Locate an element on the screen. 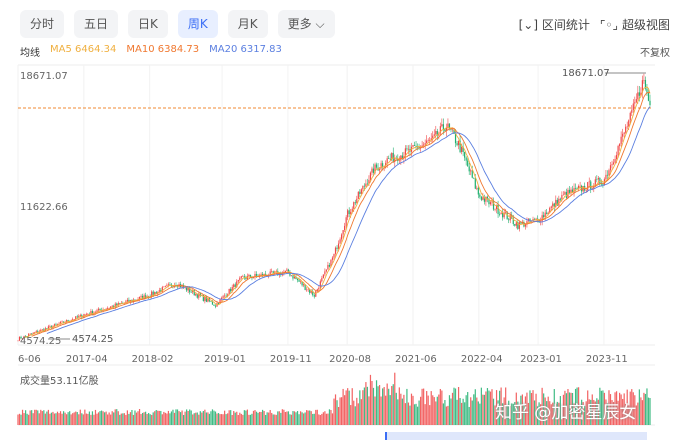  range-stats-button: [⌄] 区间统计 is located at coordinates (554, 24).